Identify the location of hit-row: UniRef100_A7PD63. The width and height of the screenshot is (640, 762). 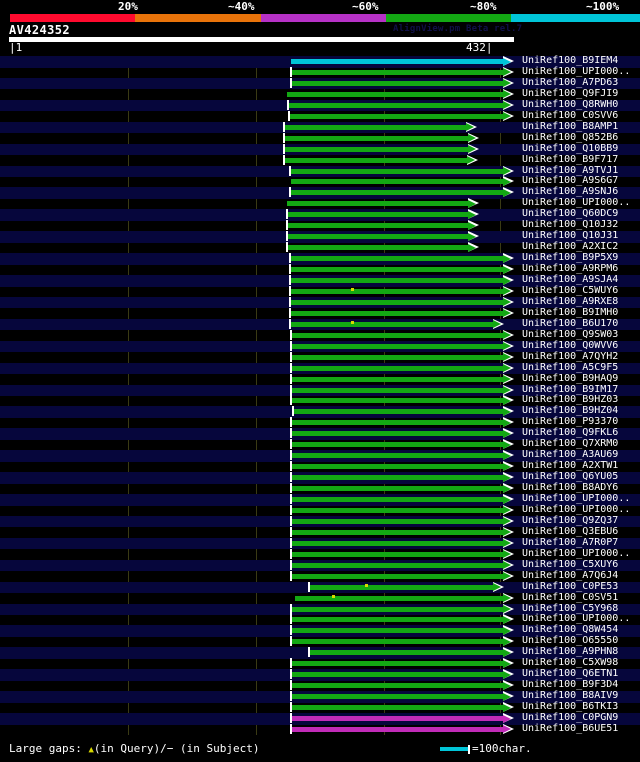
(320, 83).